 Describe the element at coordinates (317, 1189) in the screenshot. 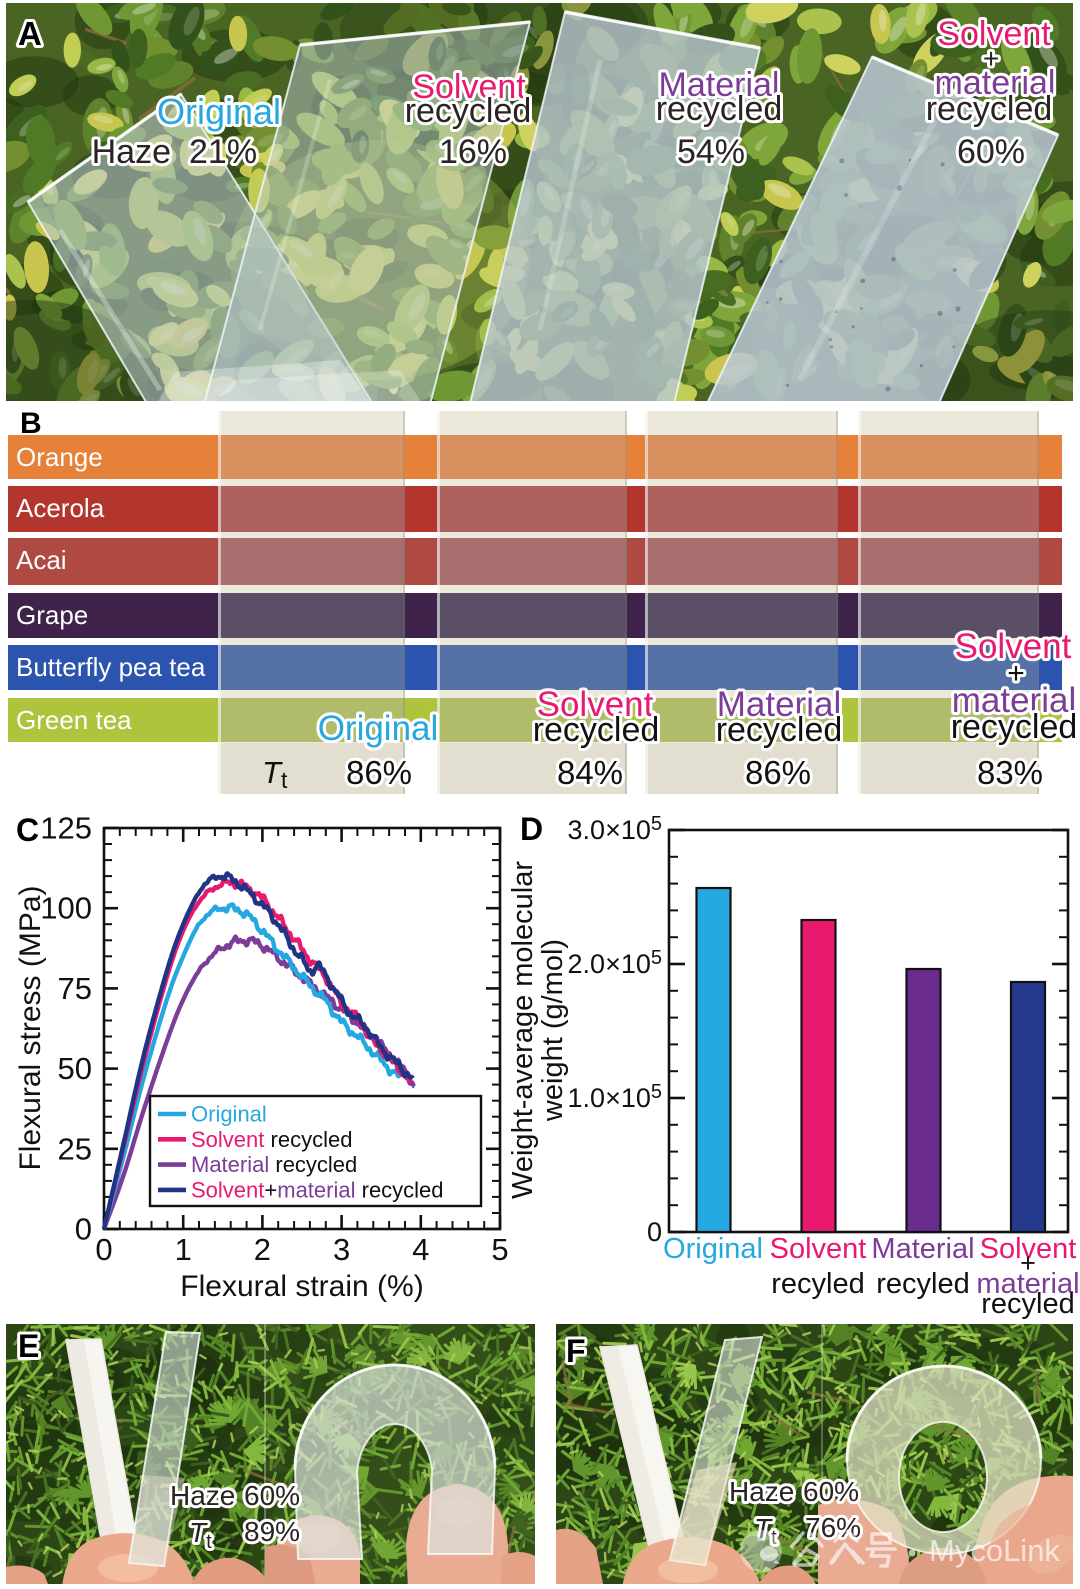

I see `svg-text: Solvent+material recycled` at that location.